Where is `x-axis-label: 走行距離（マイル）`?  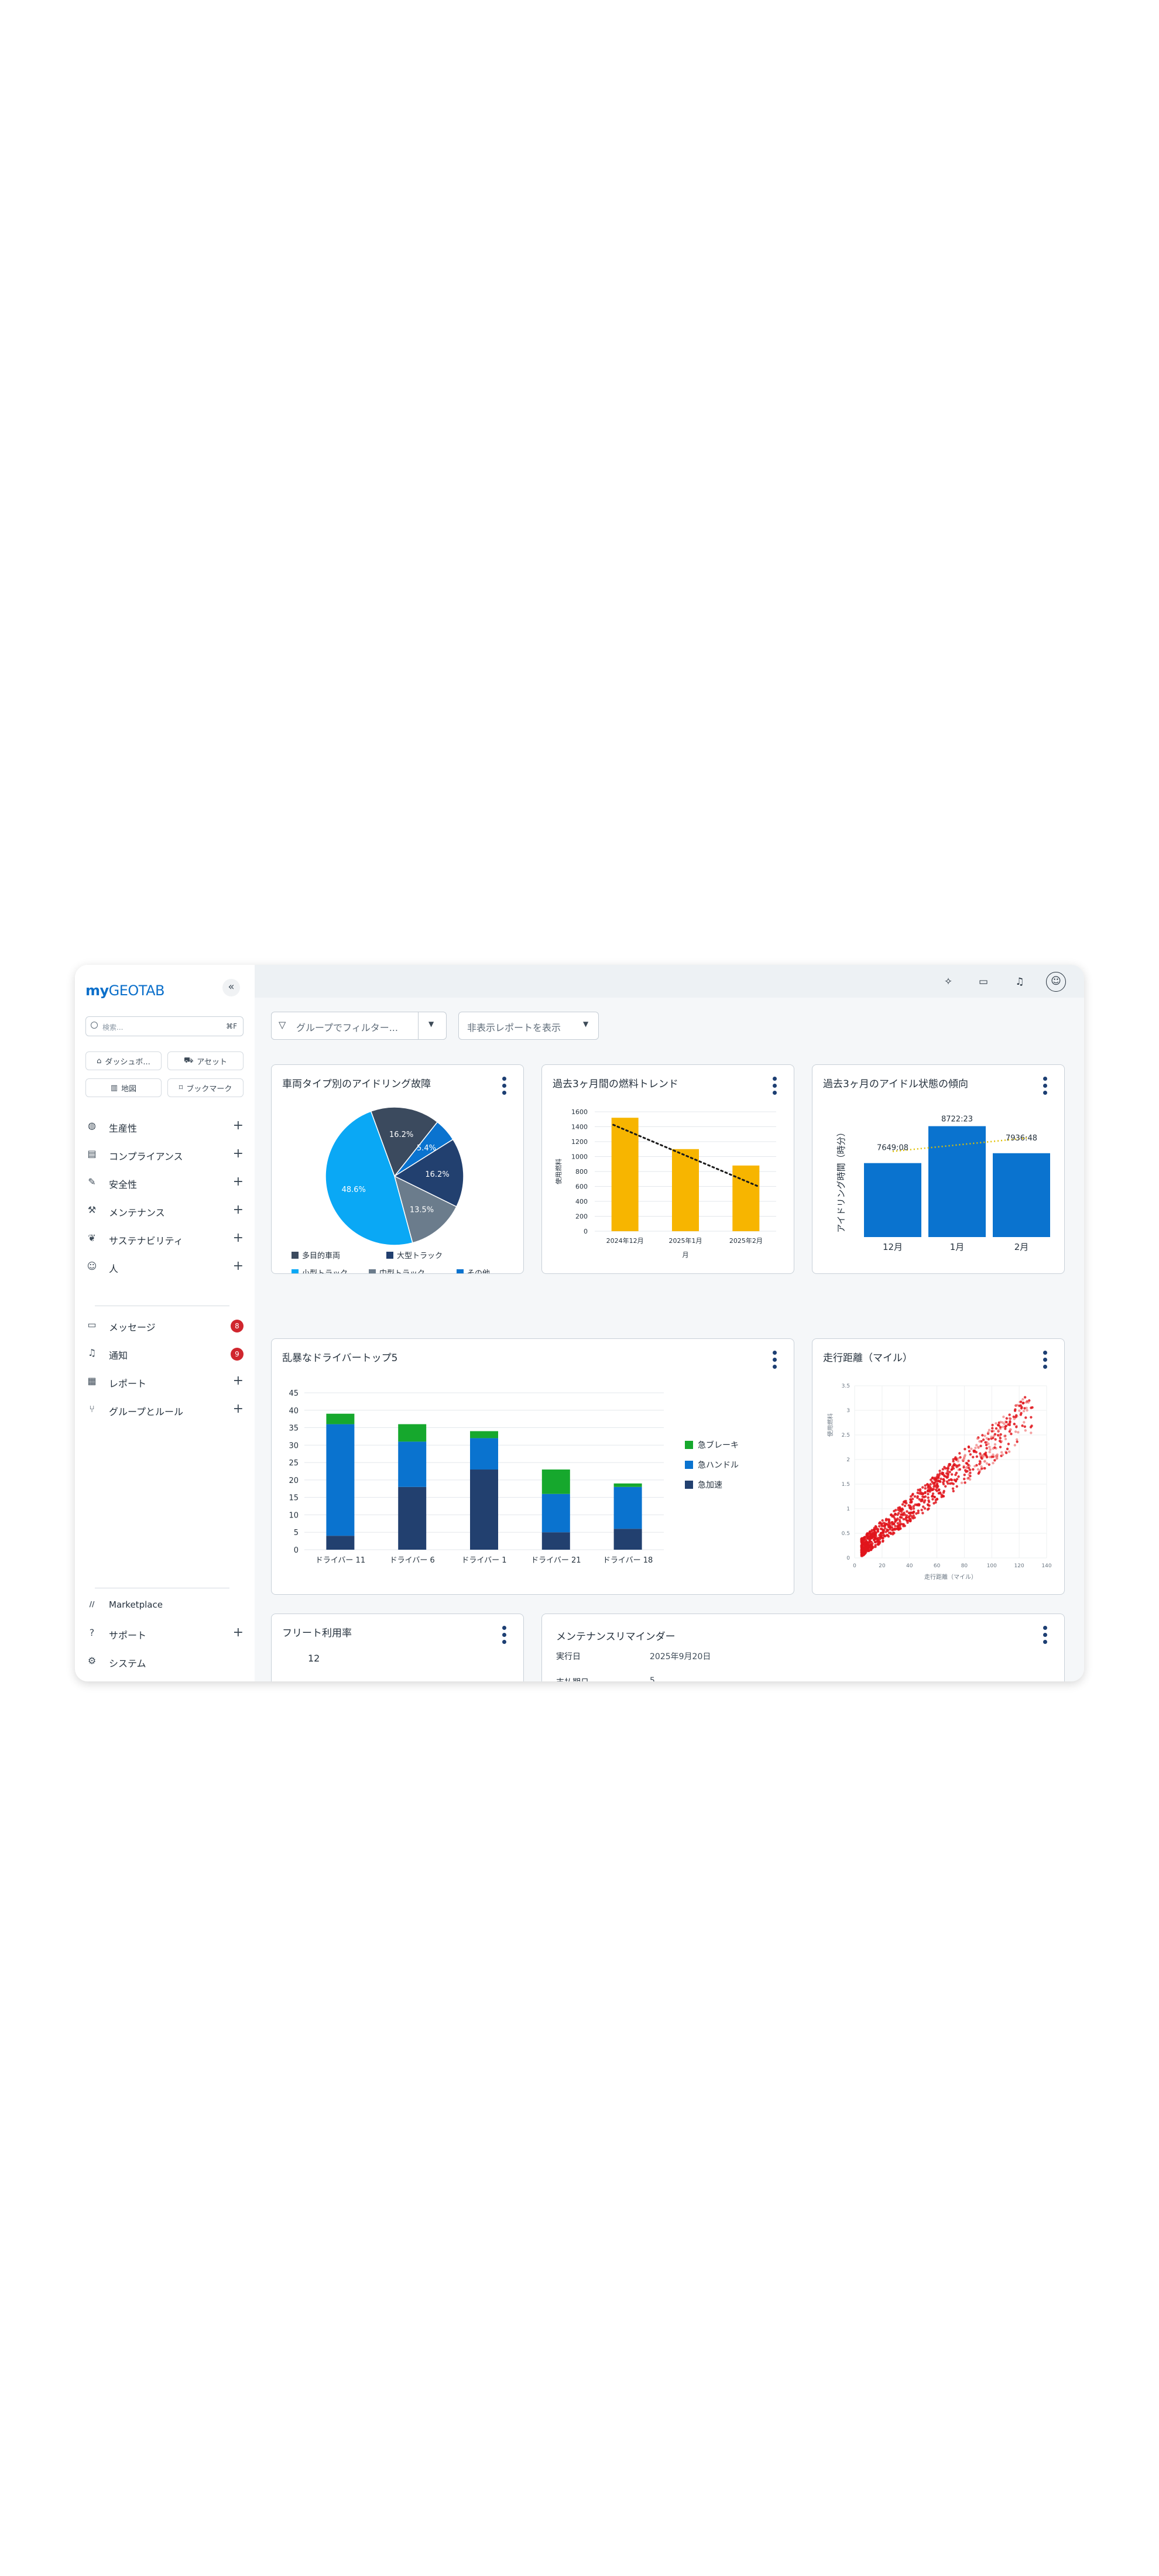
x-axis-label: 走行距離（マイル） is located at coordinates (951, 1577).